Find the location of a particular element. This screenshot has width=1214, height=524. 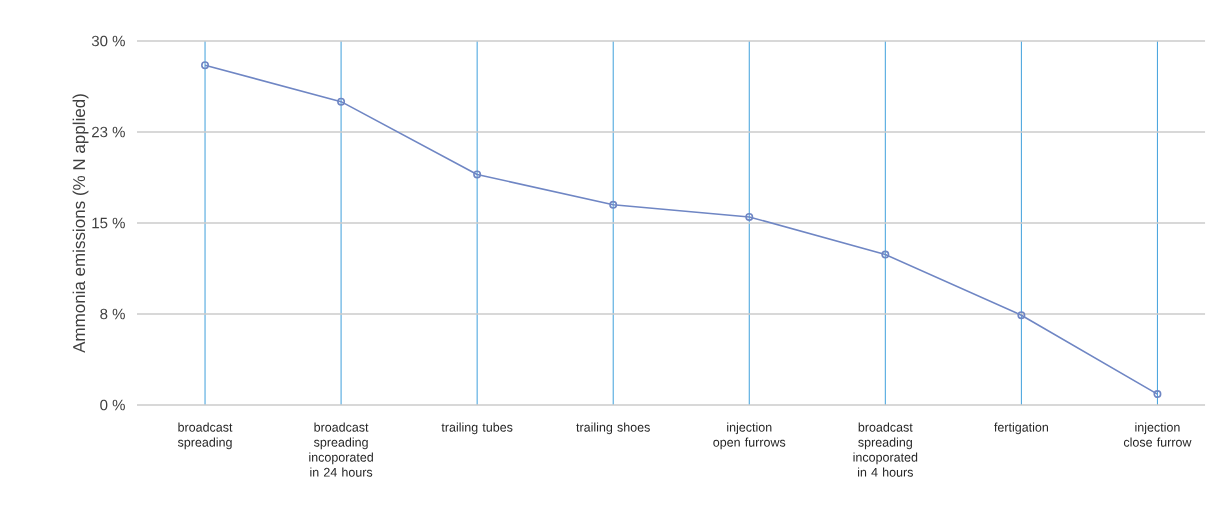

y-tick-label: 15 % is located at coordinates (108, 223).